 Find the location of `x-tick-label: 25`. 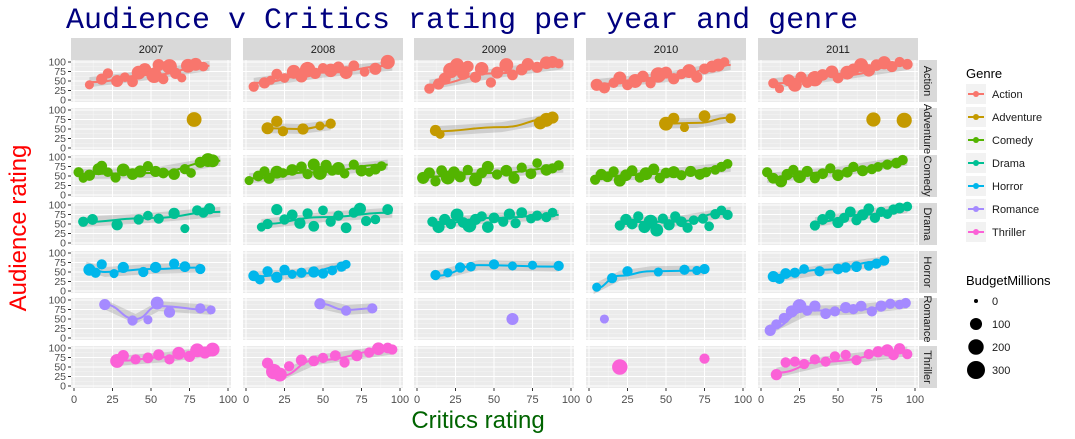

x-tick-label: 25 is located at coordinates (112, 400).